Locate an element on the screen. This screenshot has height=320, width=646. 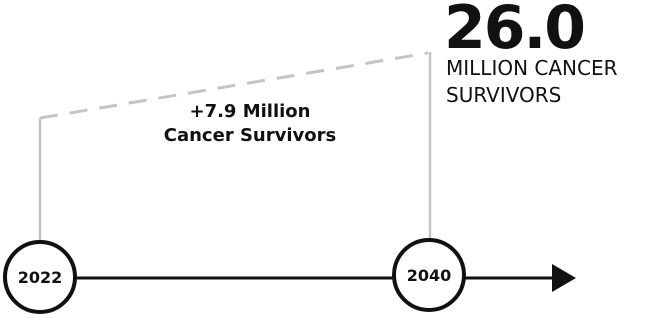
year-circle-start is located at coordinates (40, 277).